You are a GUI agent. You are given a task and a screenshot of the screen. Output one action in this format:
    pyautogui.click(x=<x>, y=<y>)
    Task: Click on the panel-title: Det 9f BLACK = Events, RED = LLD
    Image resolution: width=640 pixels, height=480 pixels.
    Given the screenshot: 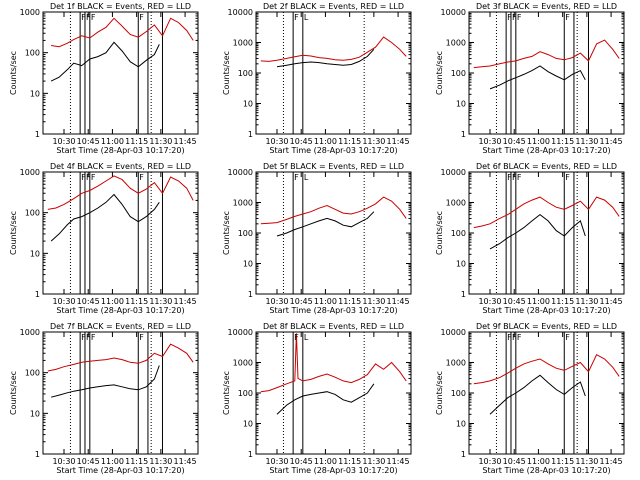 What is the action you would take?
    pyautogui.click(x=546, y=326)
    